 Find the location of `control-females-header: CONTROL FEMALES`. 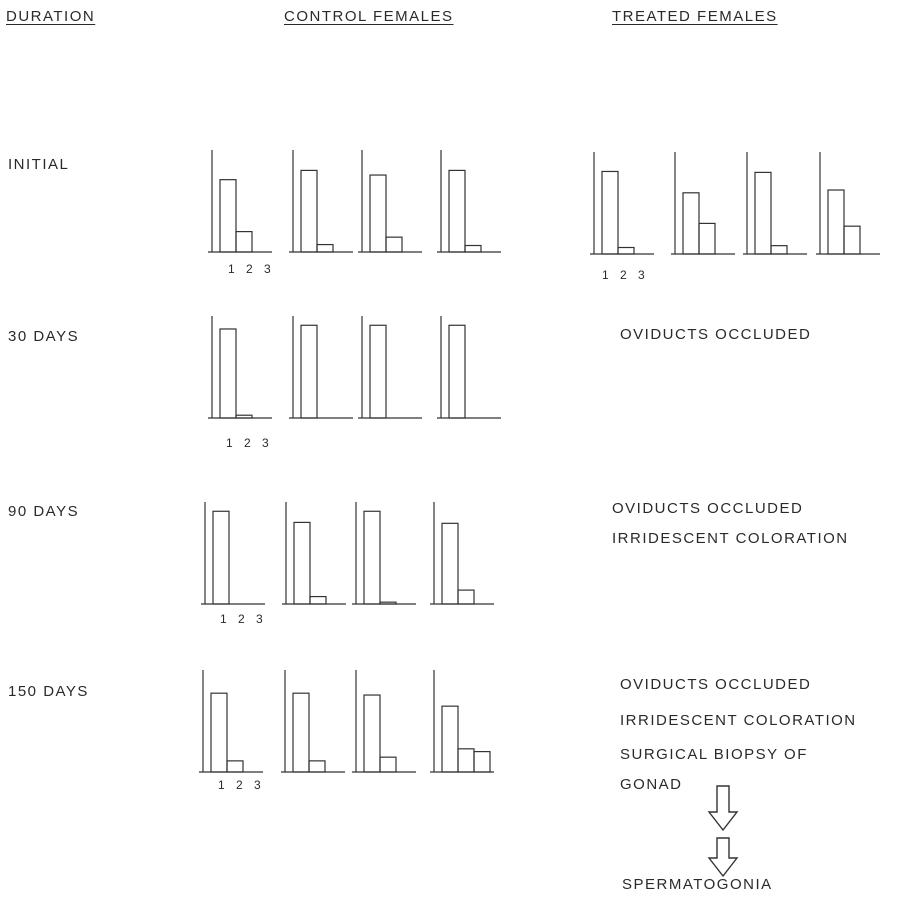

control-females-header: CONTROL FEMALES is located at coordinates (369, 16).